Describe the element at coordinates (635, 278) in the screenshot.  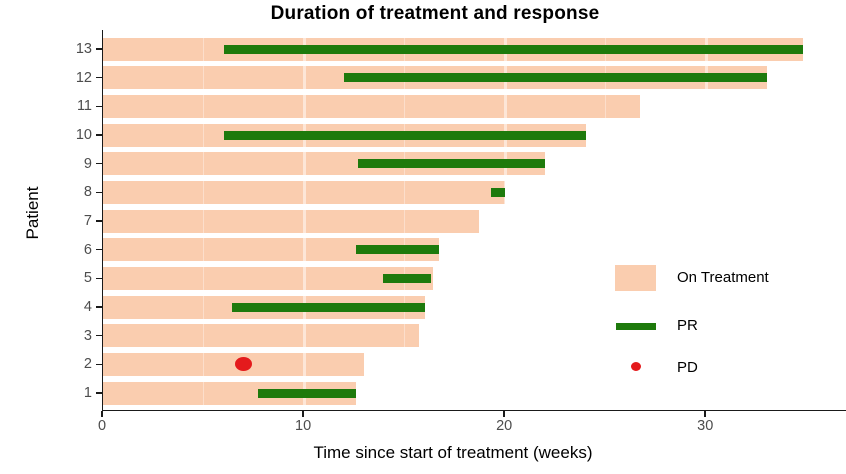
I see `on-treatment-swatch` at that location.